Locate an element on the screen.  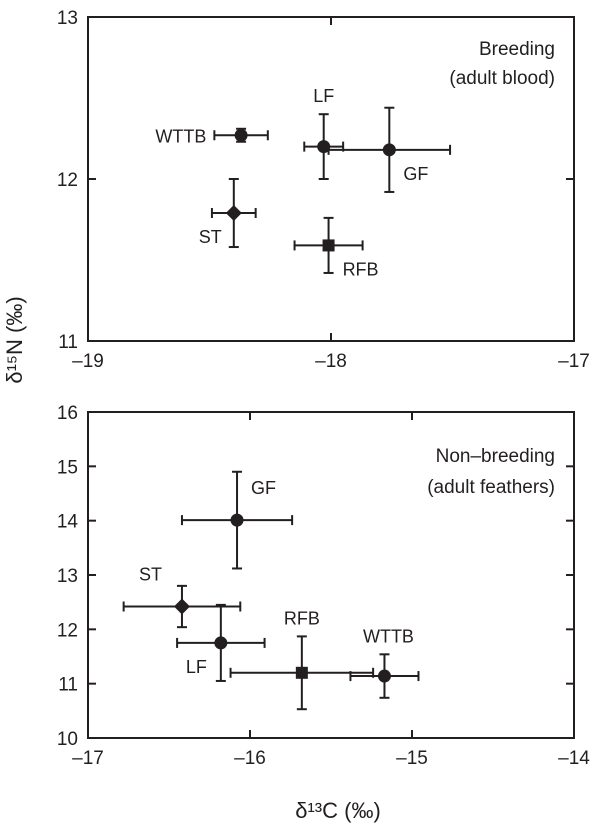
y-axis-label: δ¹⁵N (‰) is located at coordinates (14, 339).